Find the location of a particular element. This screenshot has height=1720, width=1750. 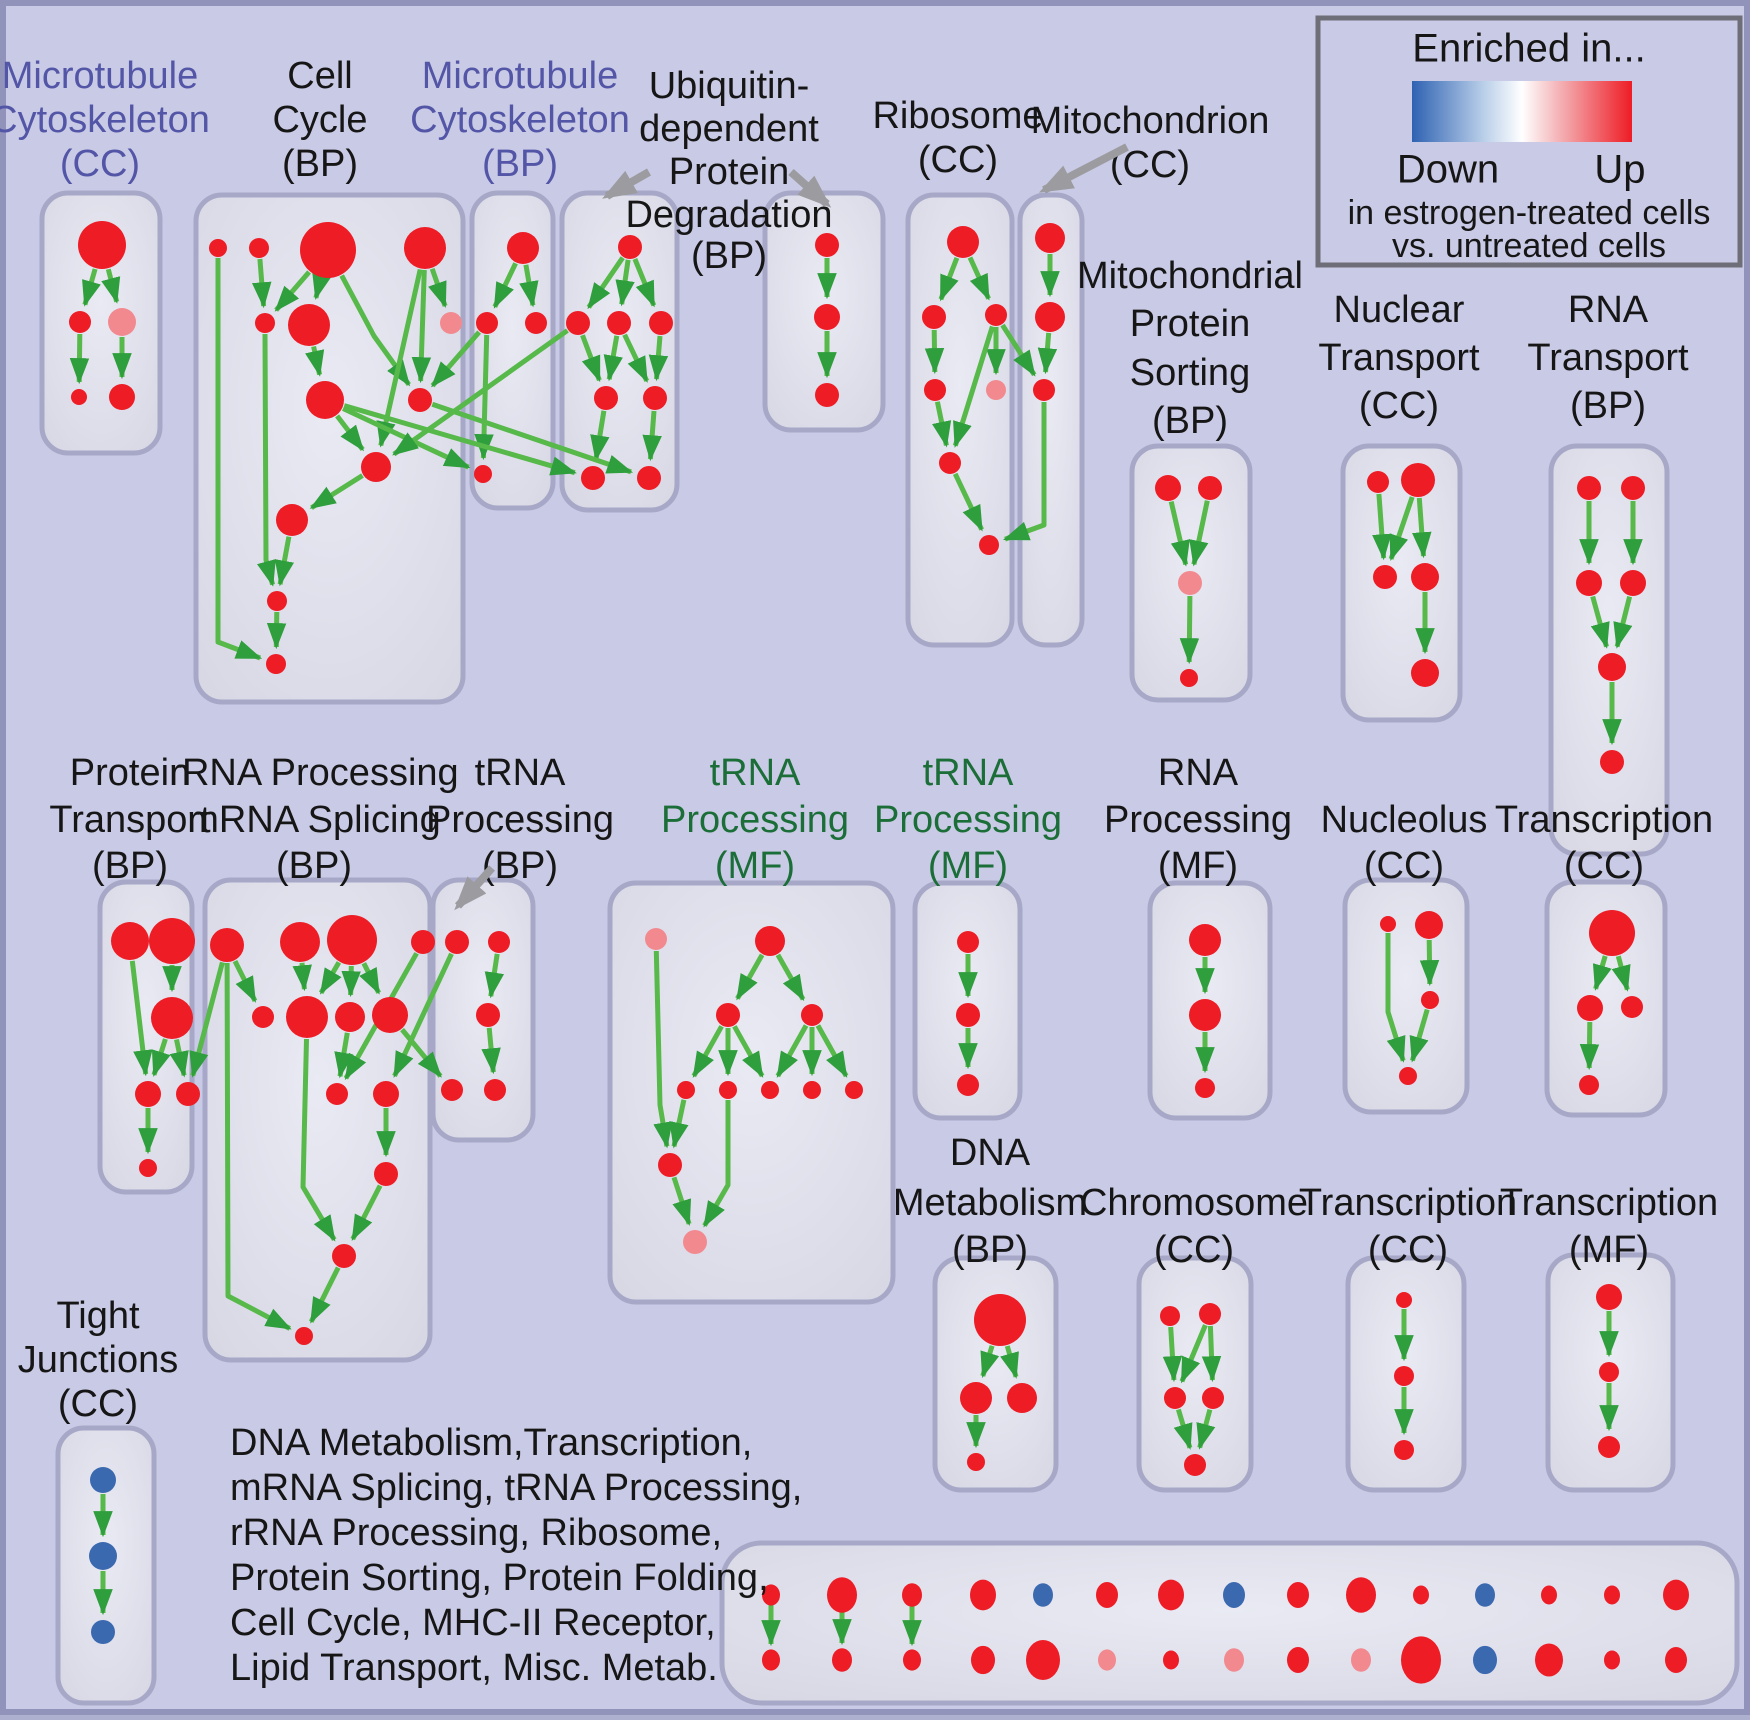

group-box-misc-terms-box is located at coordinates (1229, 1623).